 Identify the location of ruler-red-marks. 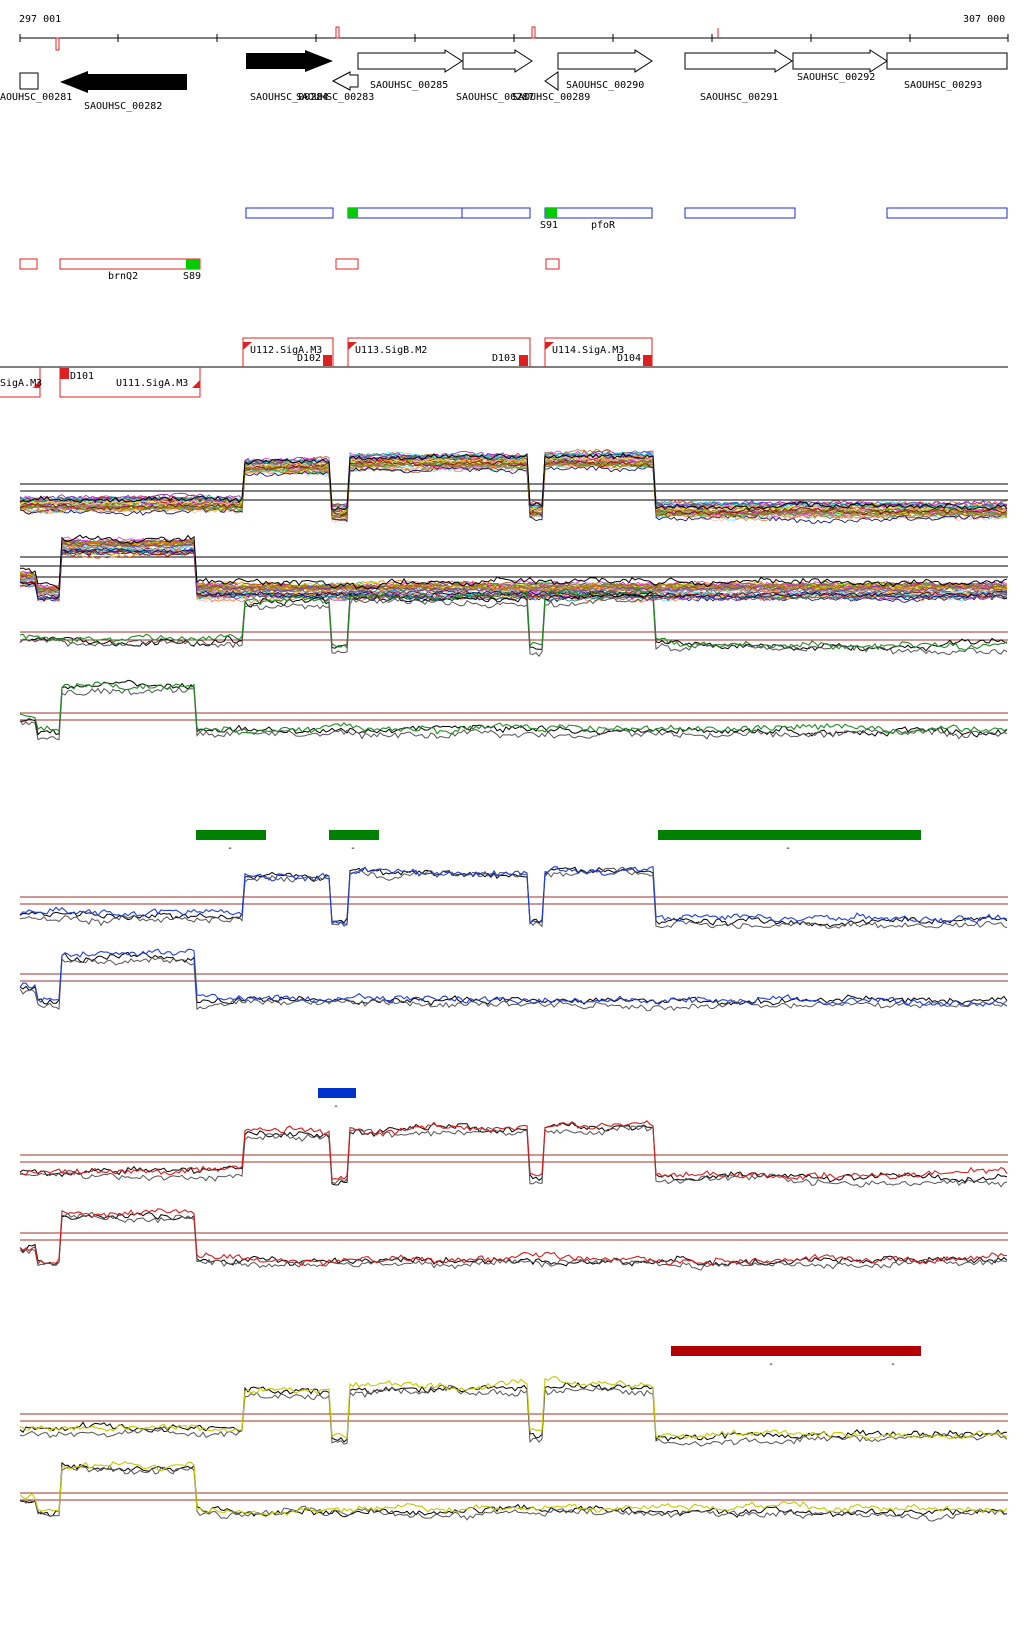
(387, 38).